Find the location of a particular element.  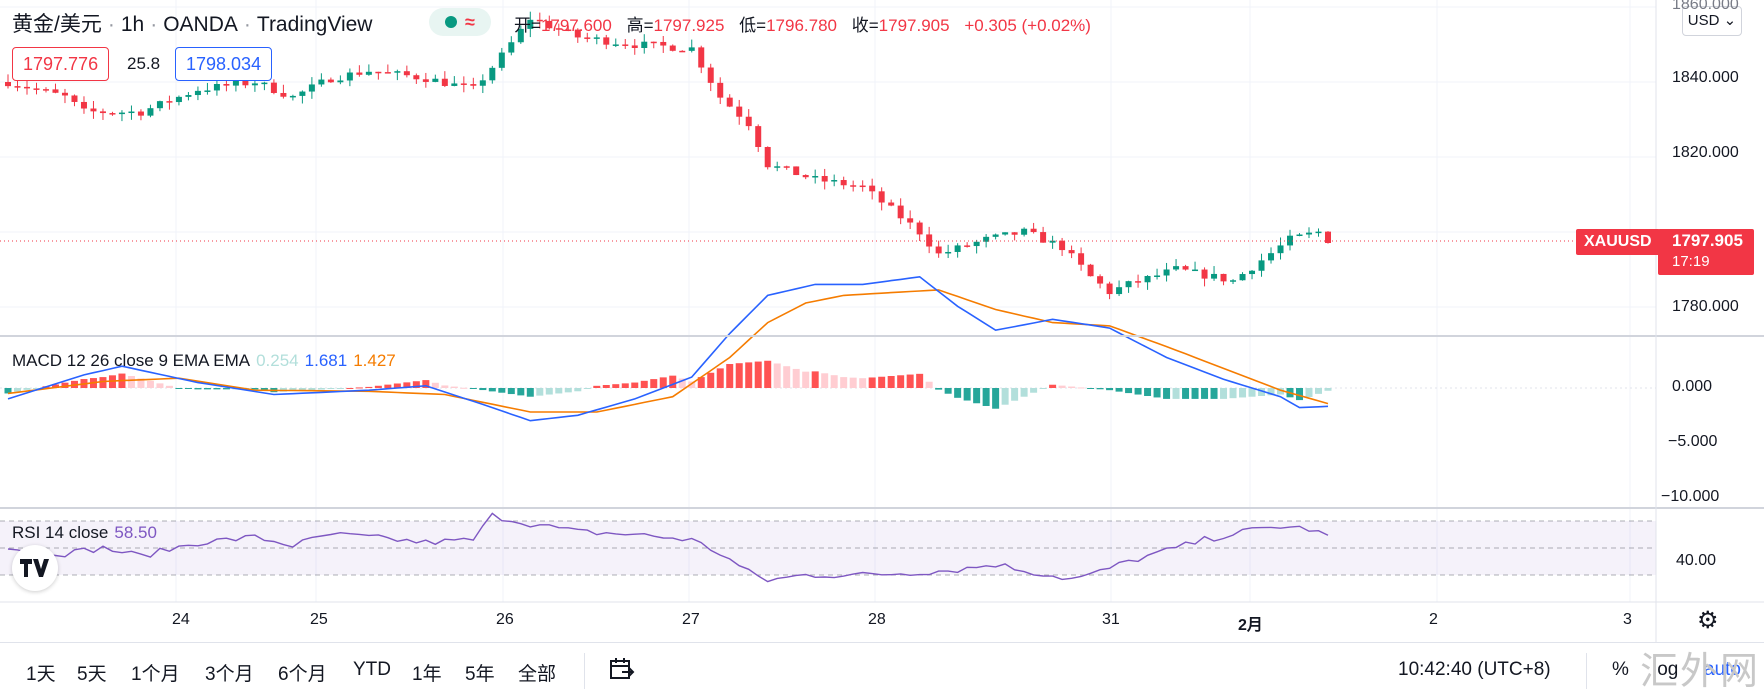

goto-date-button is located at coordinates (622, 672).